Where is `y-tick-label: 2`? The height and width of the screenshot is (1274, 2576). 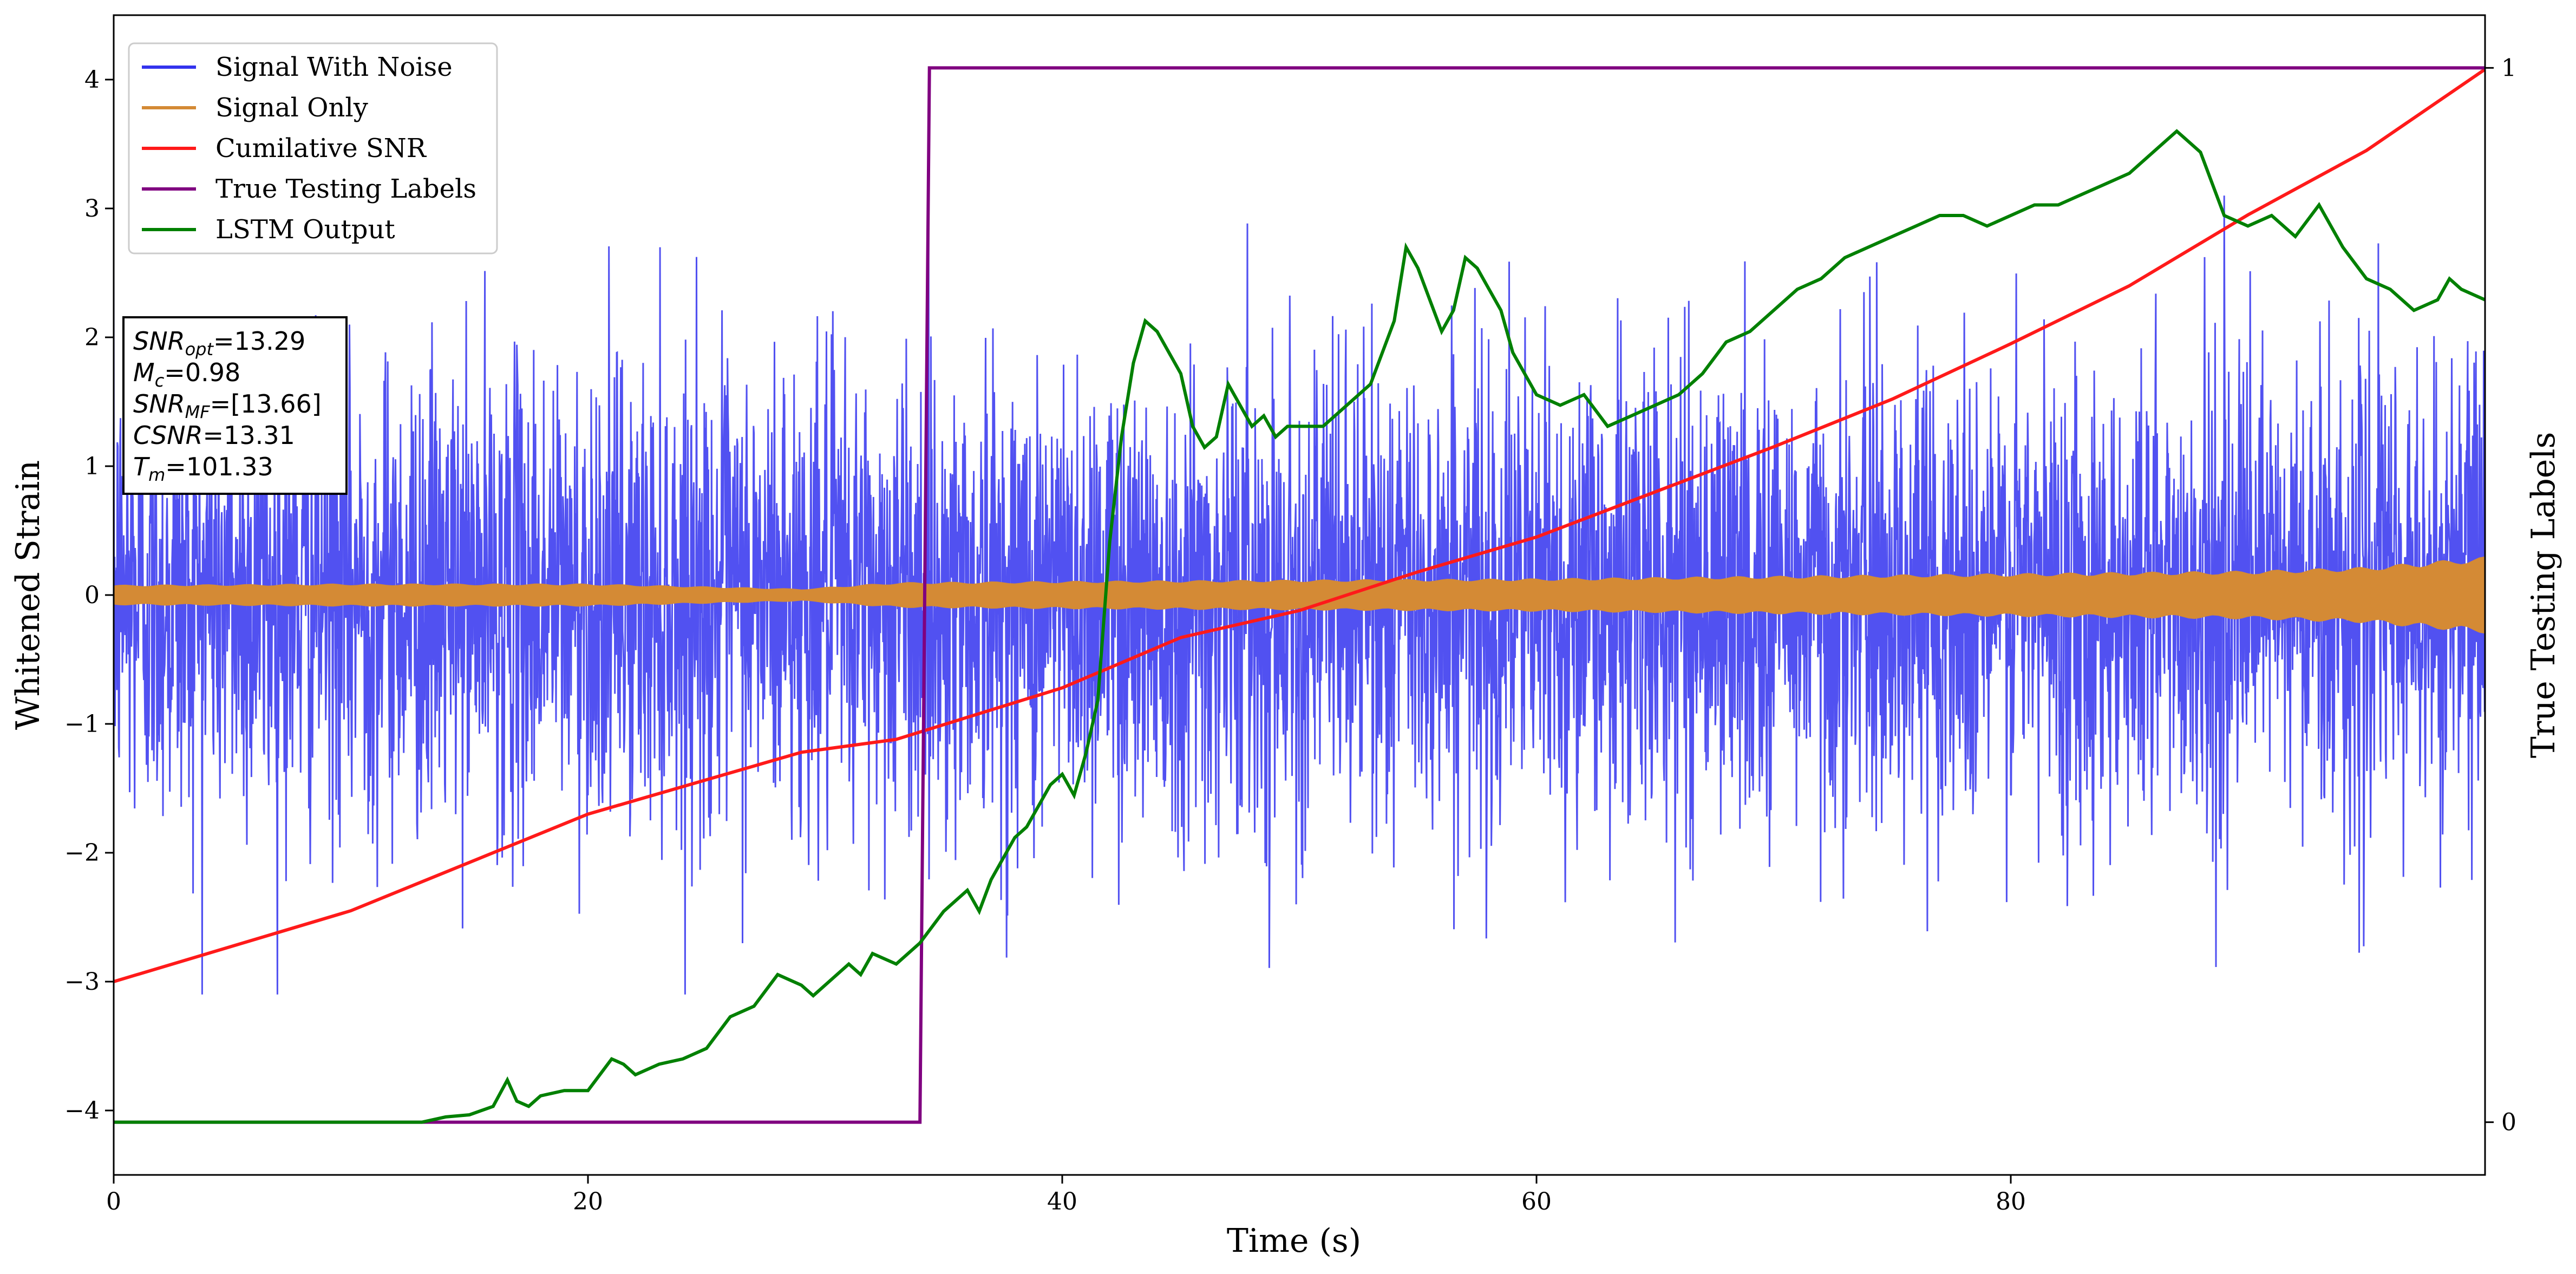 y-tick-label: 2 is located at coordinates (92, 337).